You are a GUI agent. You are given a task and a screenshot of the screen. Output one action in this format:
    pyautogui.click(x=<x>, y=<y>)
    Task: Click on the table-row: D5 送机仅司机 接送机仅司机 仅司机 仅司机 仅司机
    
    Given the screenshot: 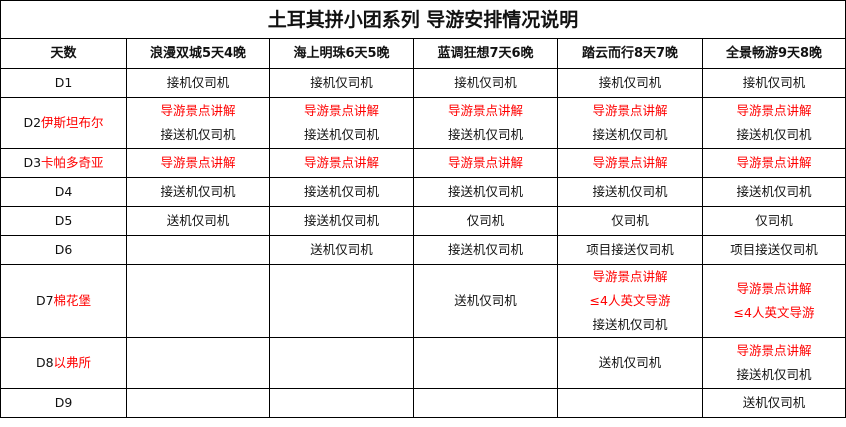 What is the action you would take?
    pyautogui.click(x=423, y=221)
    